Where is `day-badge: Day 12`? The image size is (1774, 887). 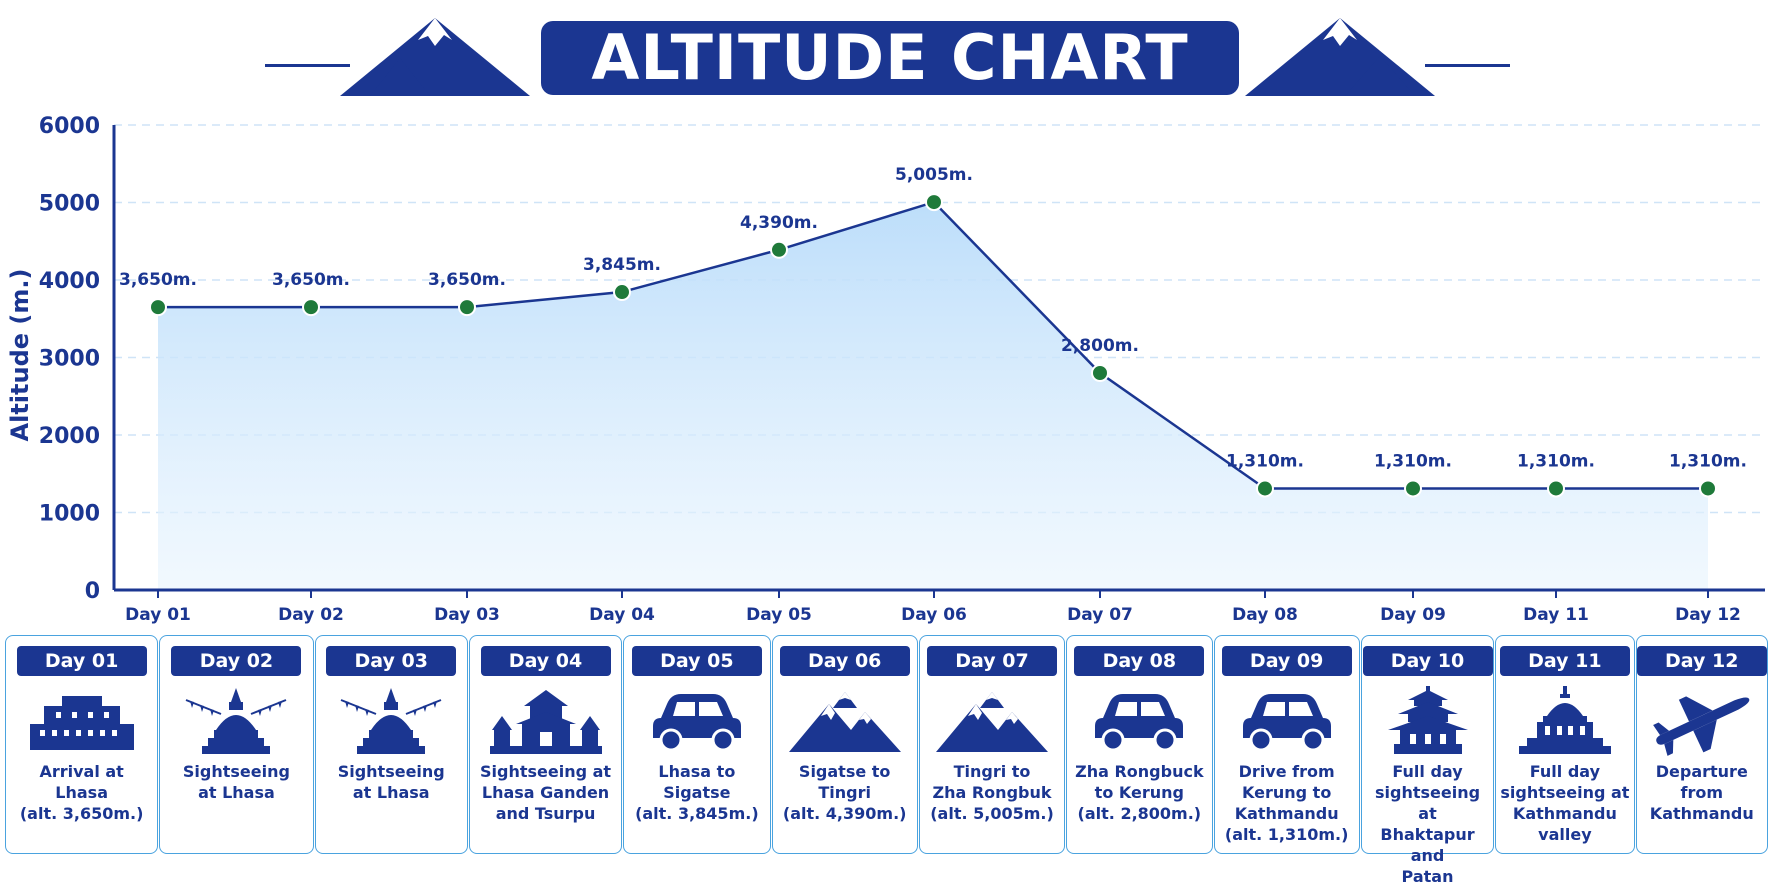 day-badge: Day 12 is located at coordinates (1701, 661).